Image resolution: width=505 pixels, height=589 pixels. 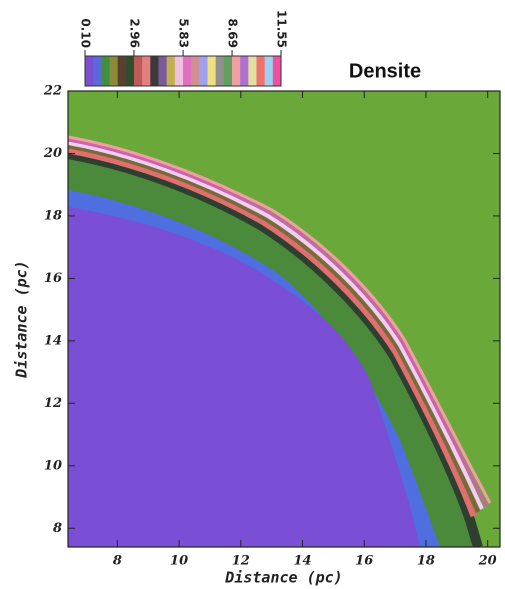 What do you see at coordinates (53, 403) in the screenshot?
I see `y-tick-label: 12` at bounding box center [53, 403].